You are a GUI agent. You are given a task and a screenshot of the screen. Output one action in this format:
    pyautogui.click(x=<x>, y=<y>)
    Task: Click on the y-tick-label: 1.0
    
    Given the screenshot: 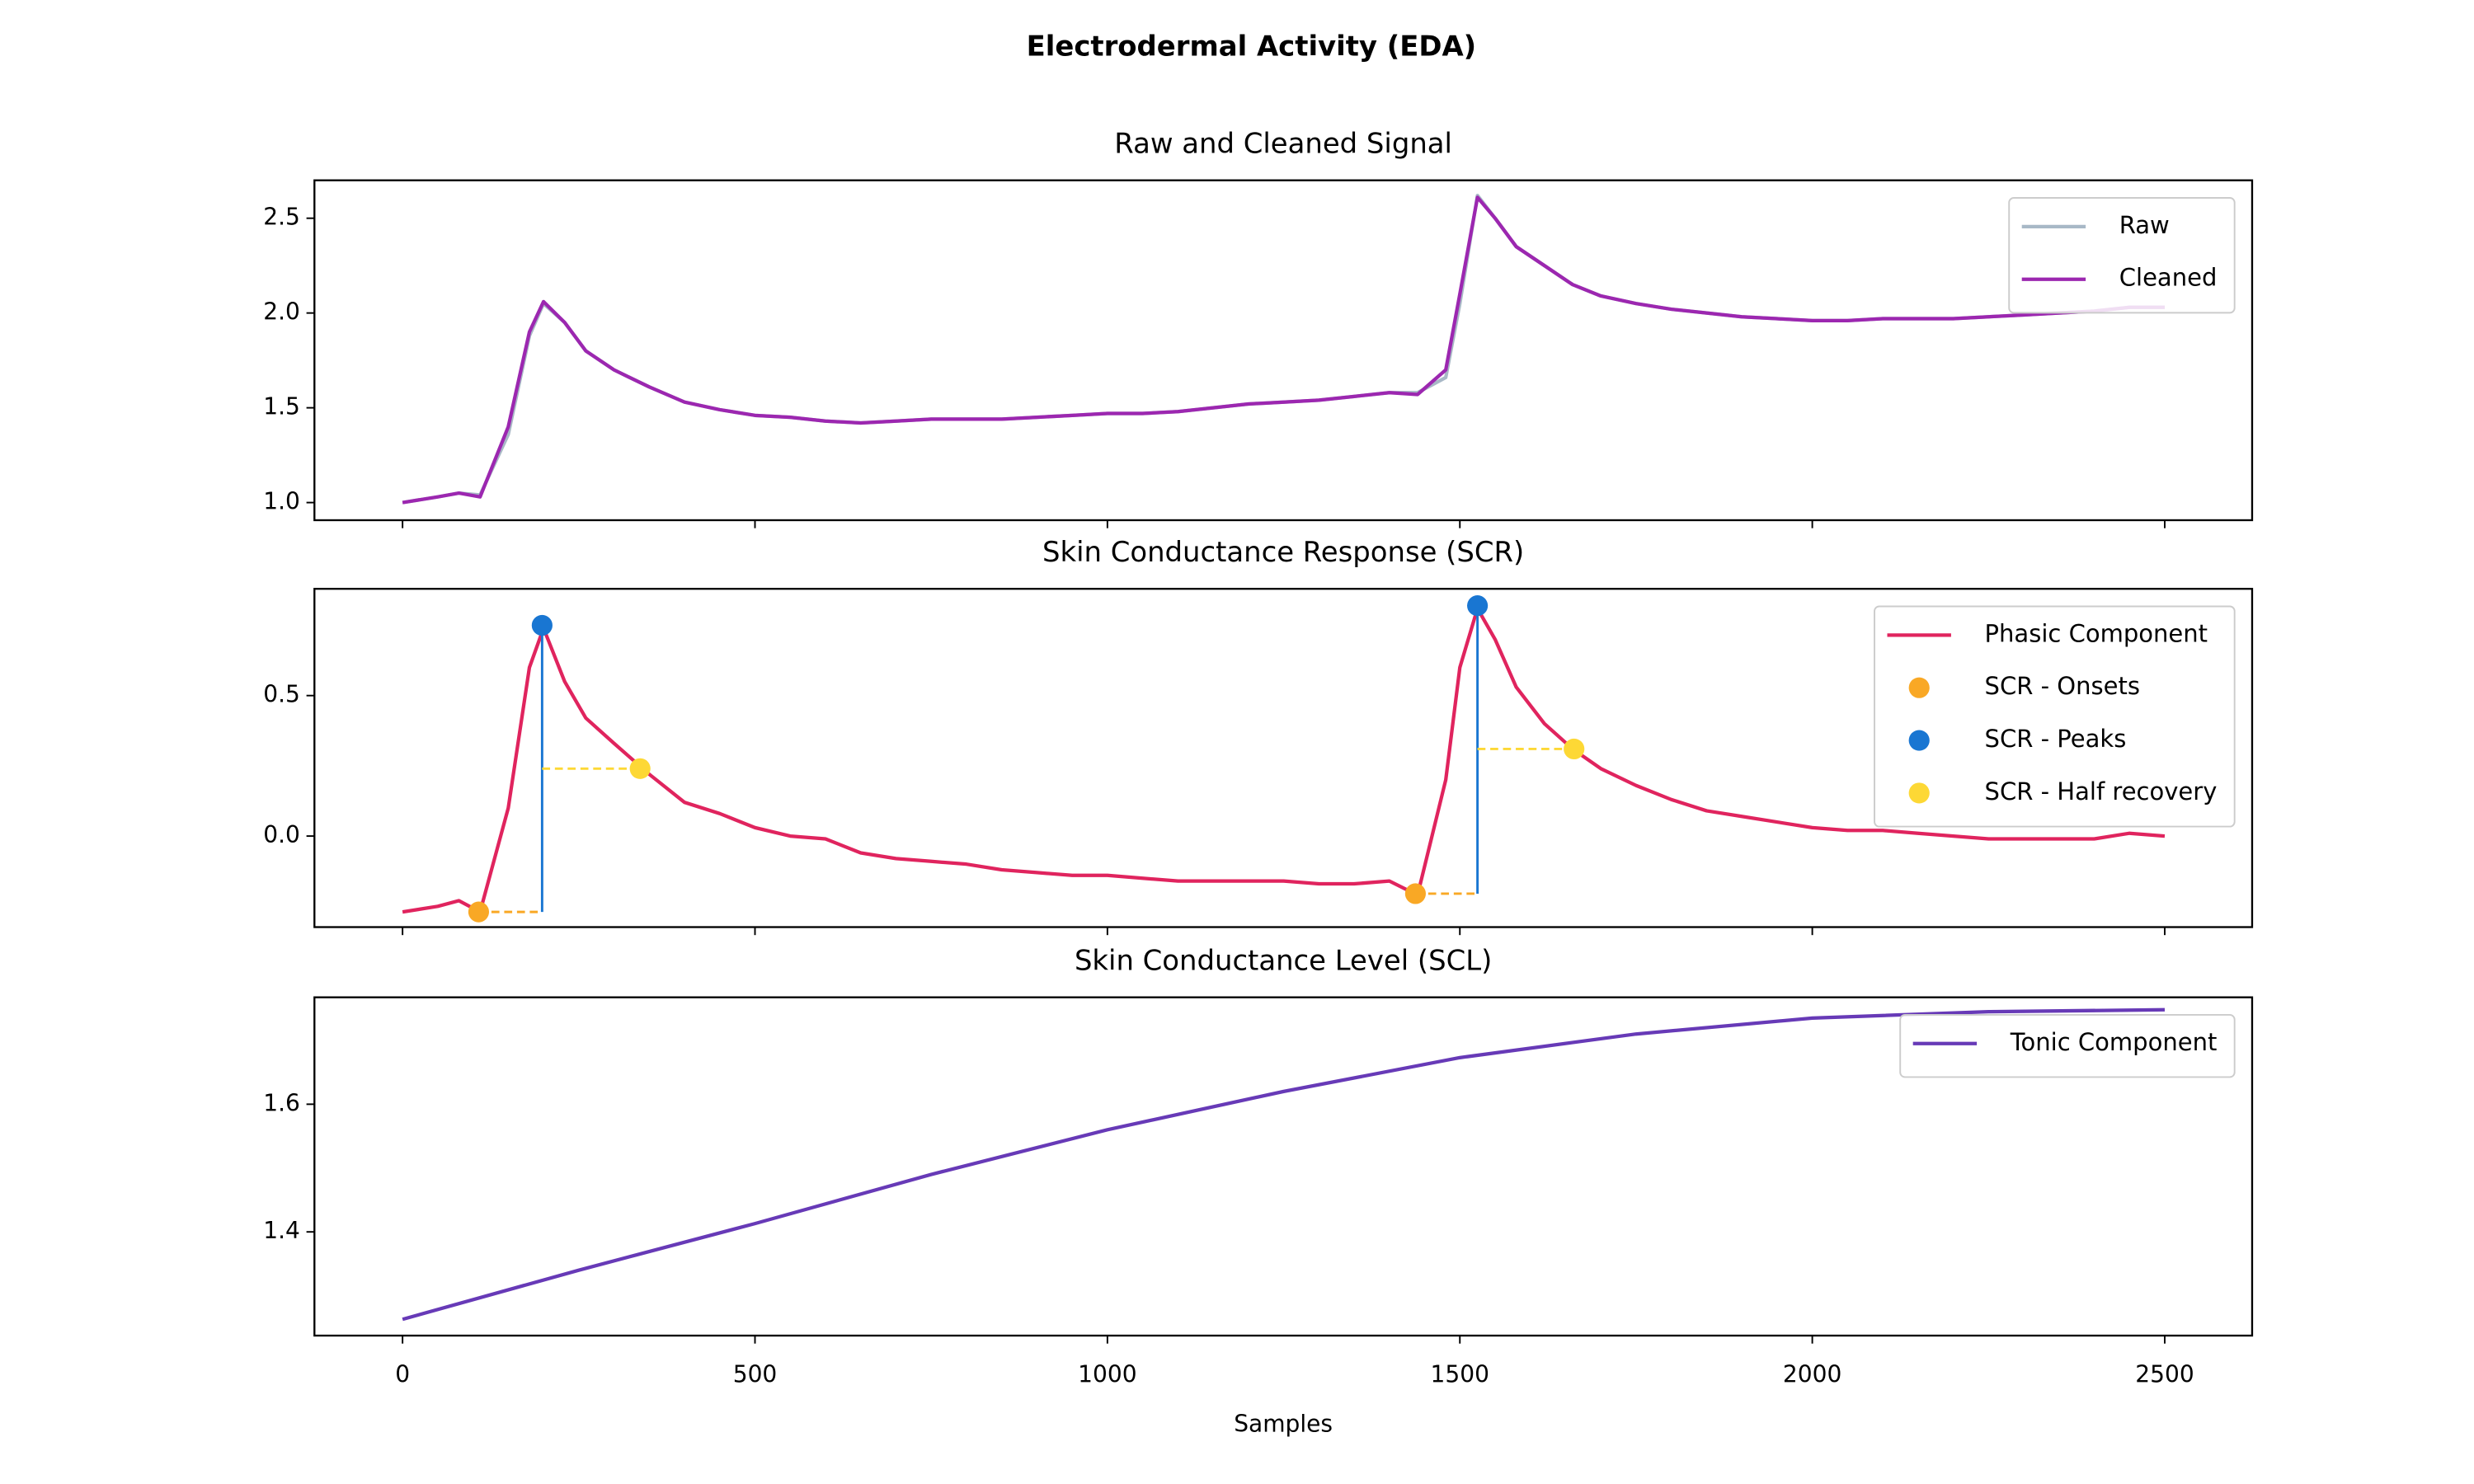 What is the action you would take?
    pyautogui.click(x=281, y=501)
    